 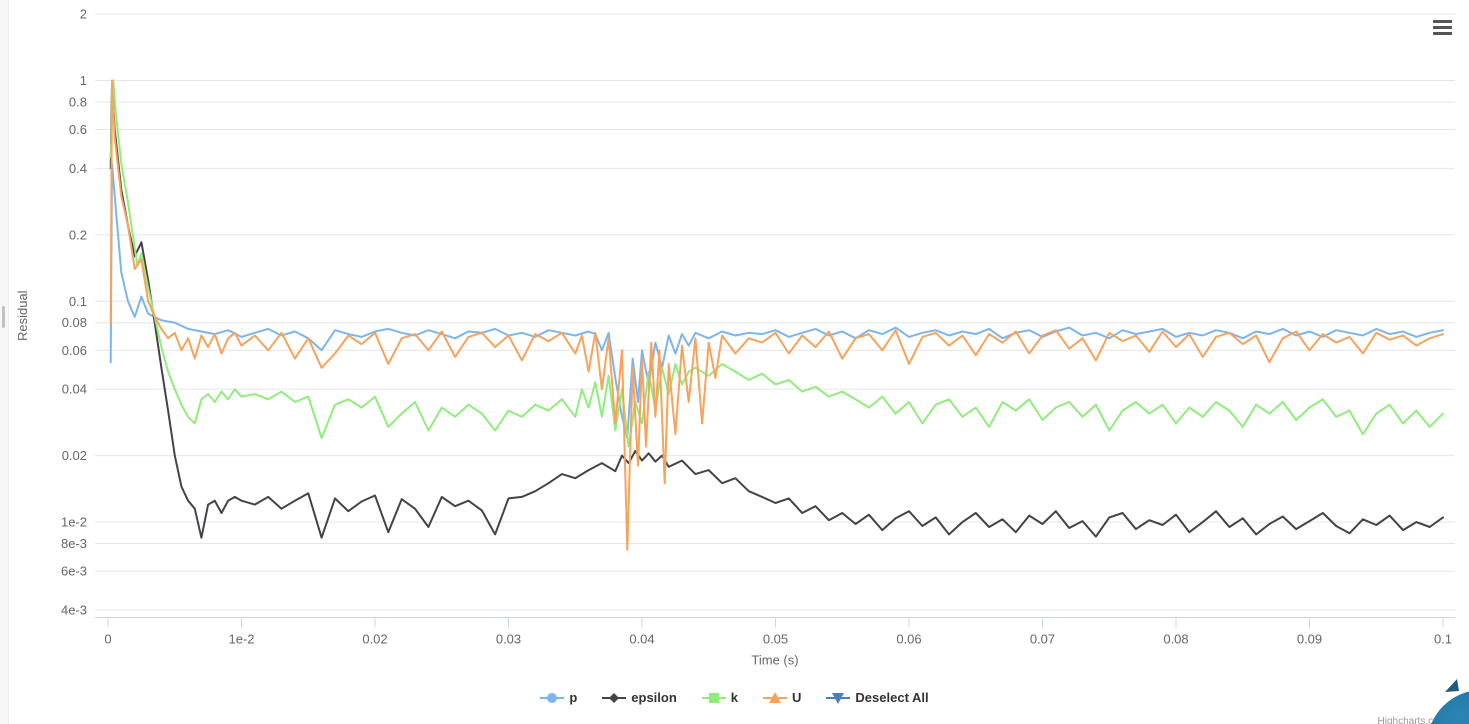 What do you see at coordinates (797, 697) in the screenshot?
I see `legend-label: U` at bounding box center [797, 697].